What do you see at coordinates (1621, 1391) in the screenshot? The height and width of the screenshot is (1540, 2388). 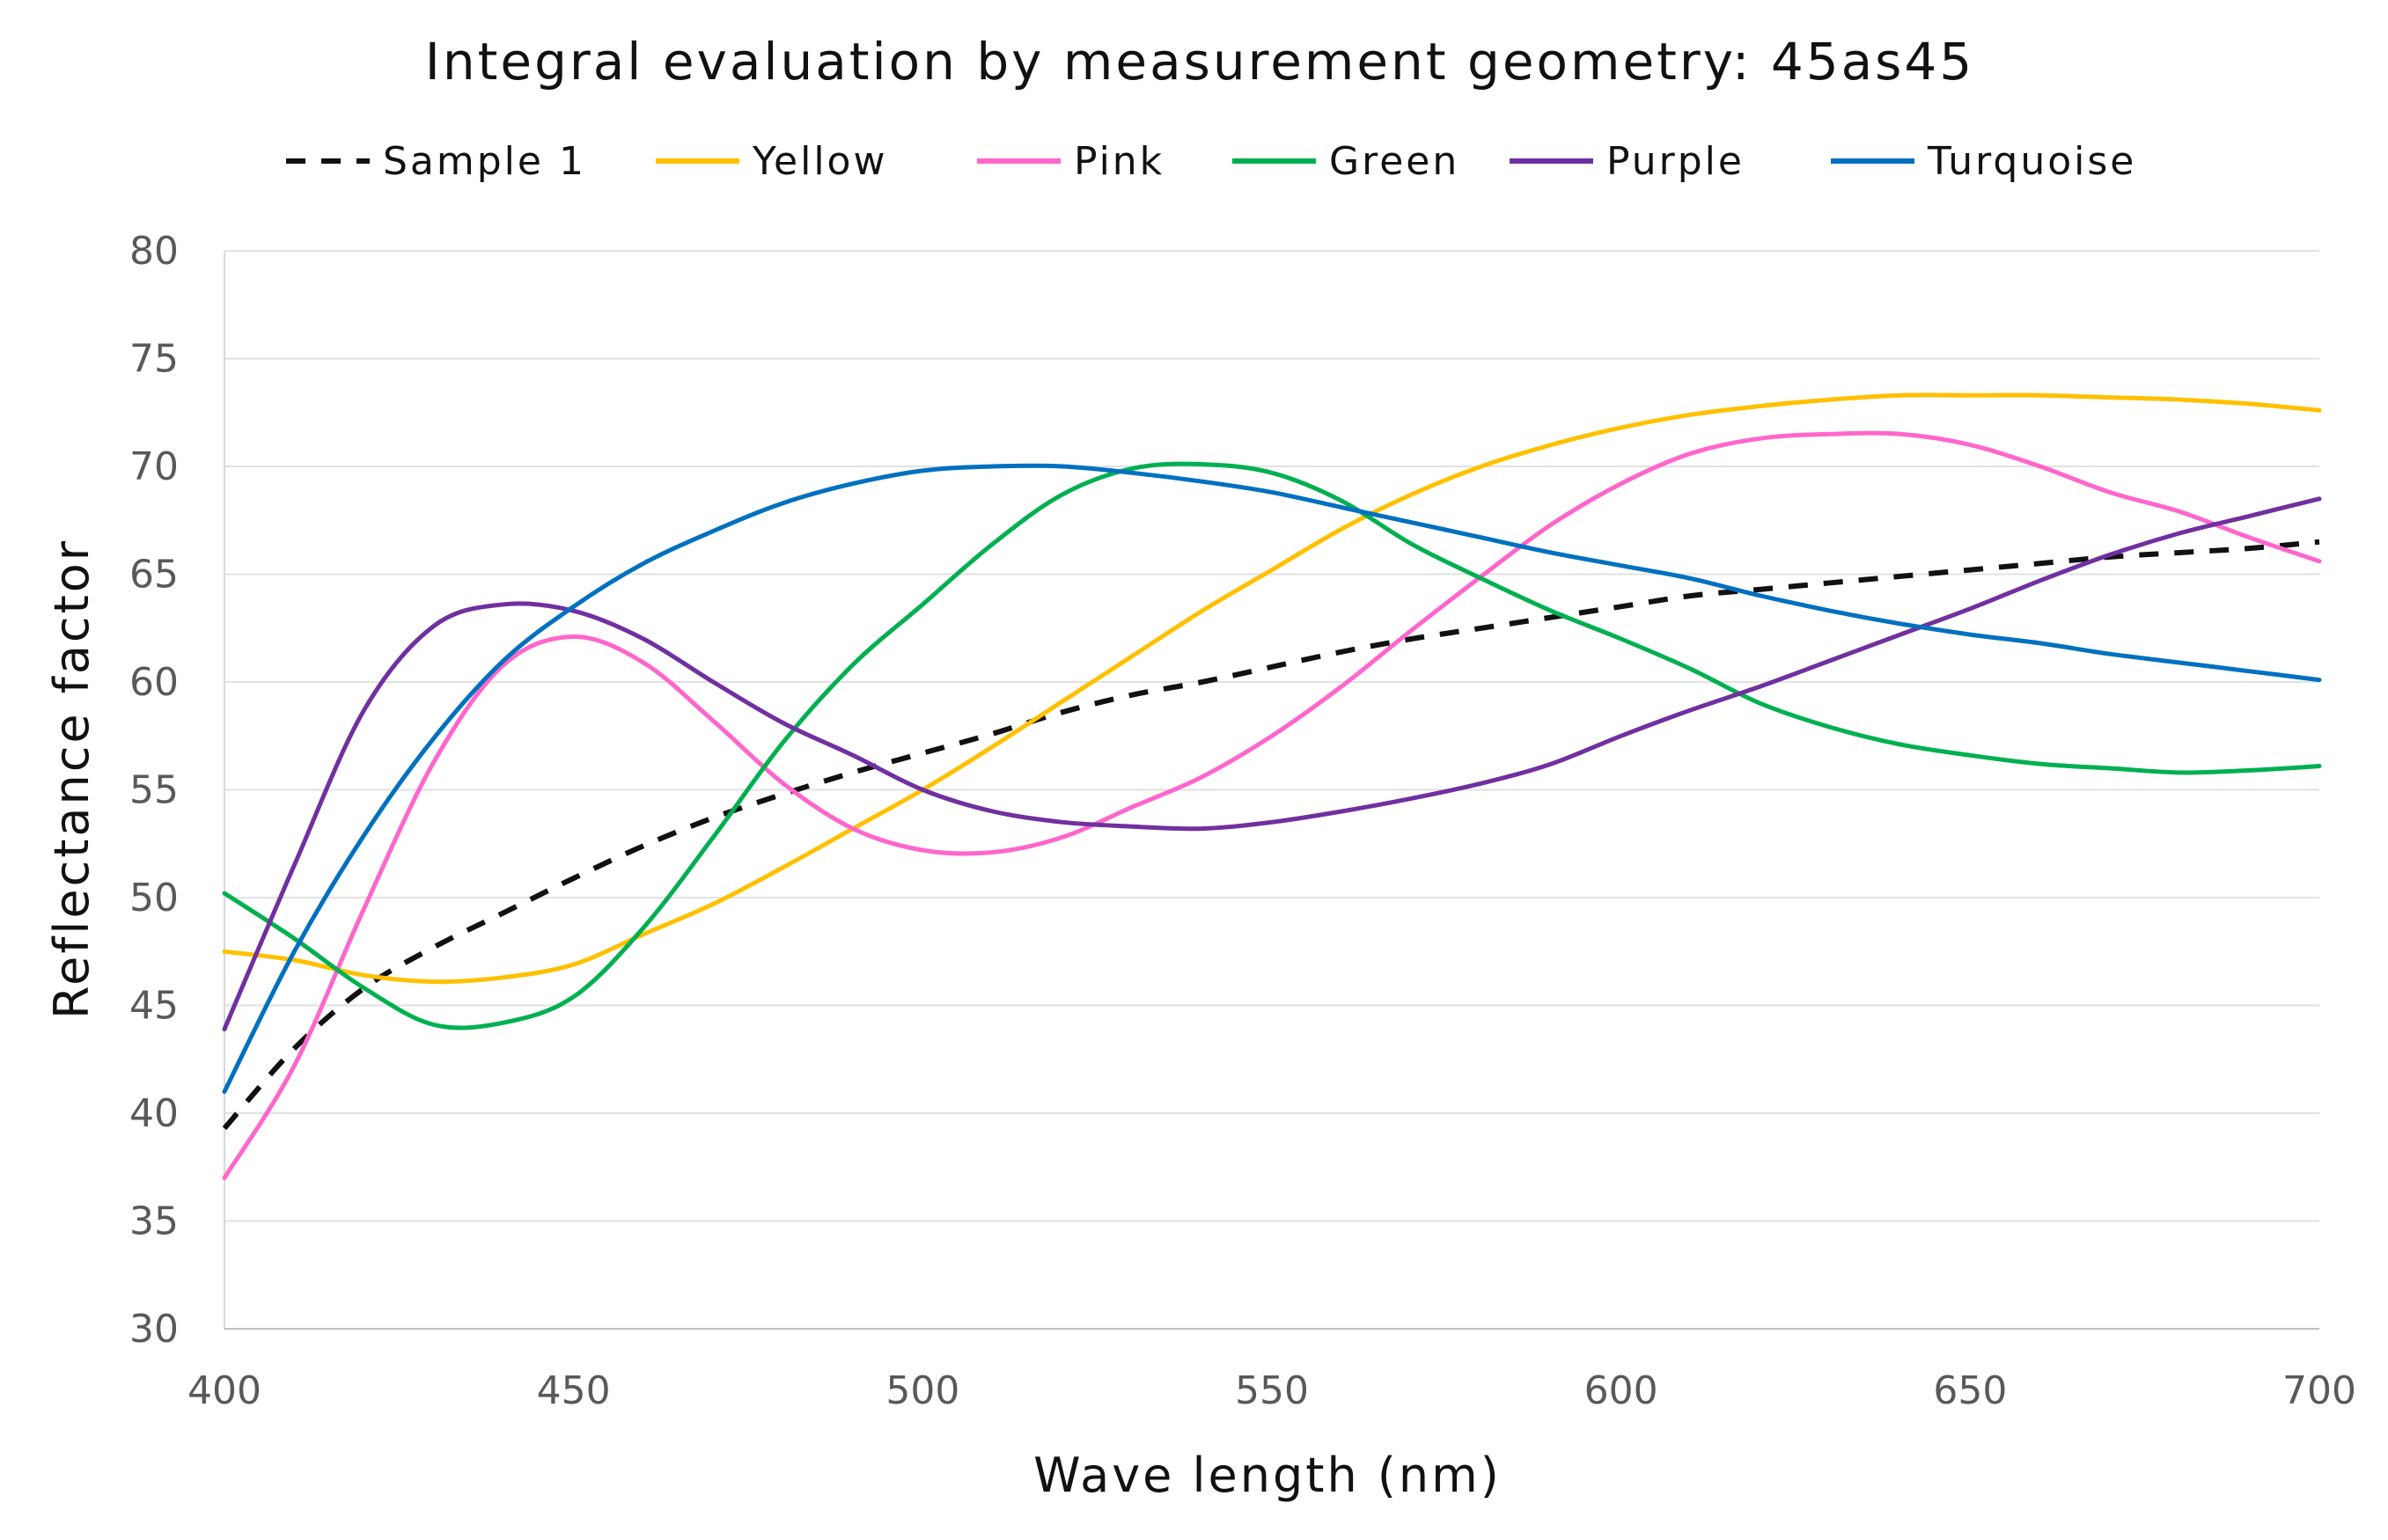 I see `x-tick-label: 600` at bounding box center [1621, 1391].